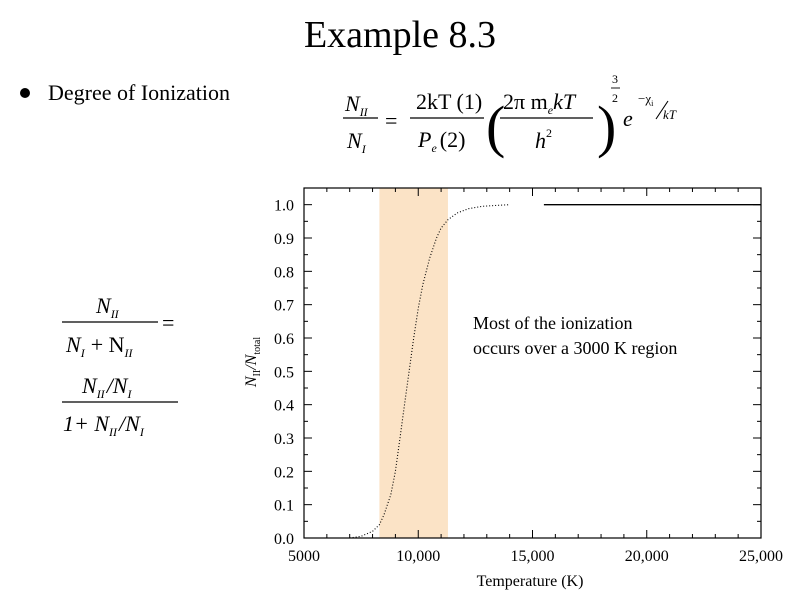 Image resolution: width=800 pixels, height=600 pixels. What do you see at coordinates (495, 126) in the screenshot?
I see `eq-left-paren: (` at bounding box center [495, 126].